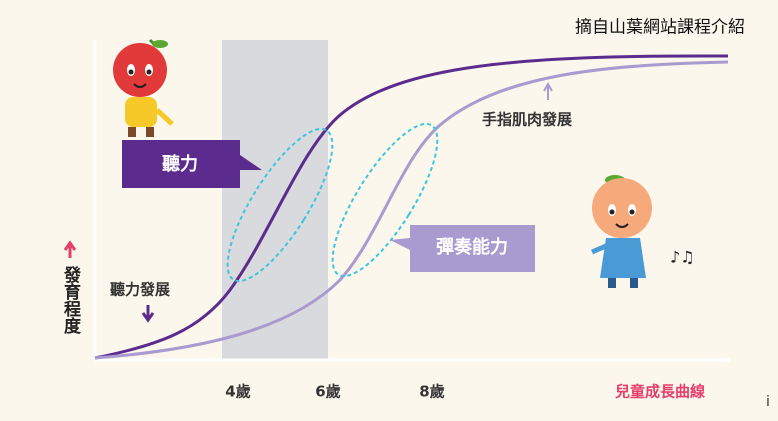 The height and width of the screenshot is (421, 778). Describe the element at coordinates (70, 249) in the screenshot. I see `y-arrow` at that location.